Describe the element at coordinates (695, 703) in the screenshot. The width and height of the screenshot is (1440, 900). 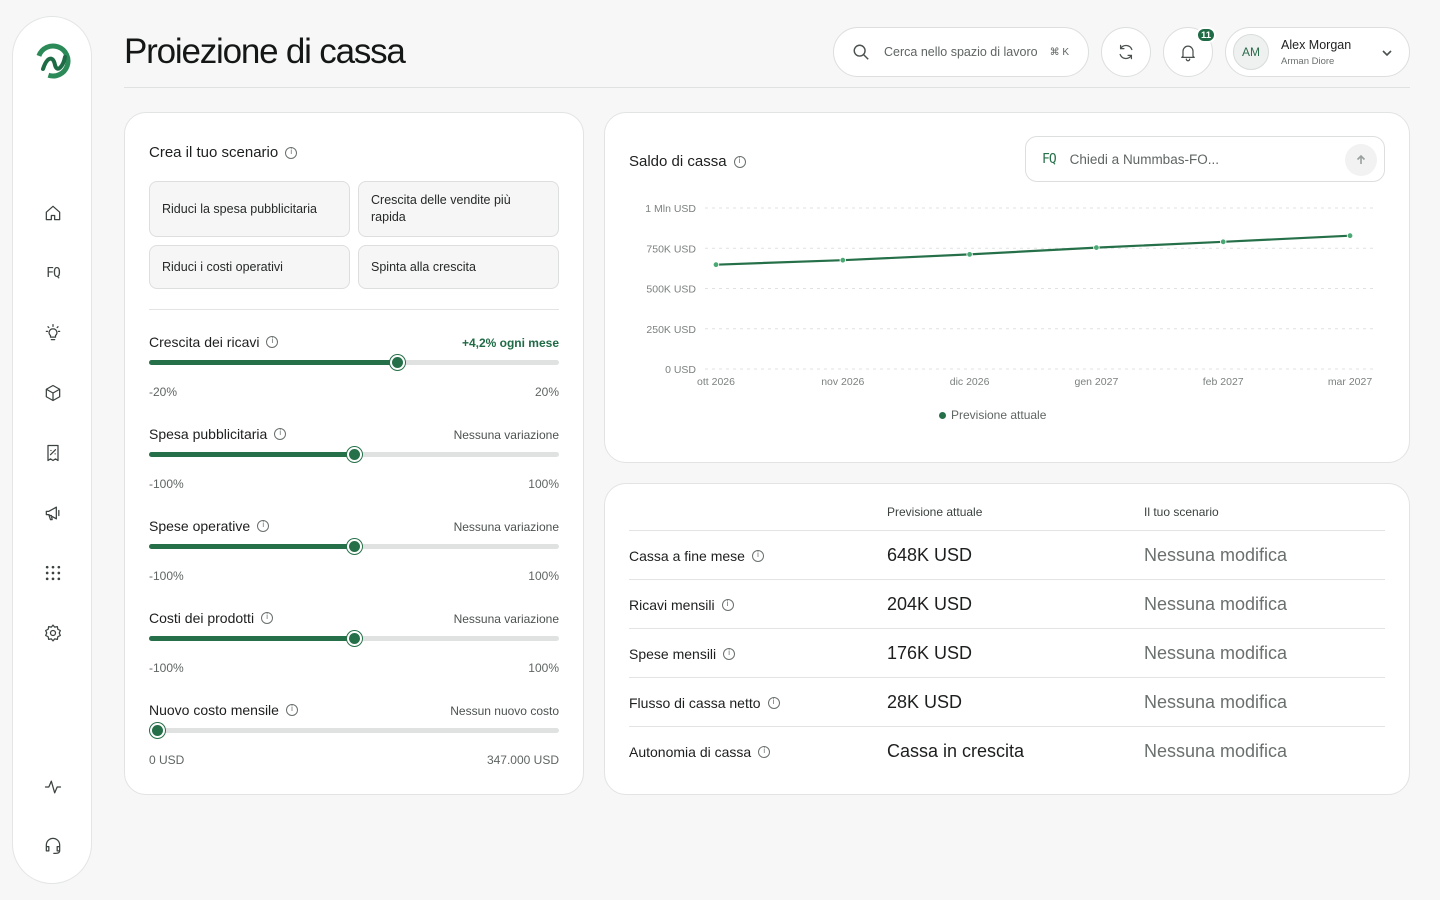
I see `row-label: Flusso di cassa netto` at that location.